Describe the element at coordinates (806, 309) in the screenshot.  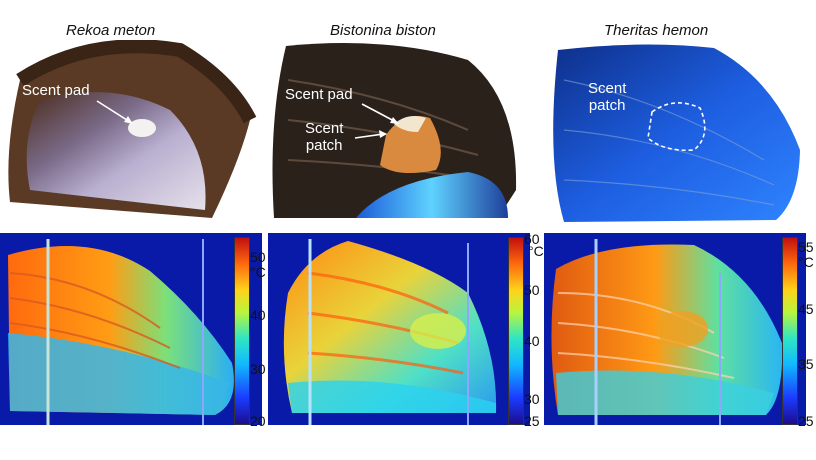
I see `tick-label: 45` at that location.